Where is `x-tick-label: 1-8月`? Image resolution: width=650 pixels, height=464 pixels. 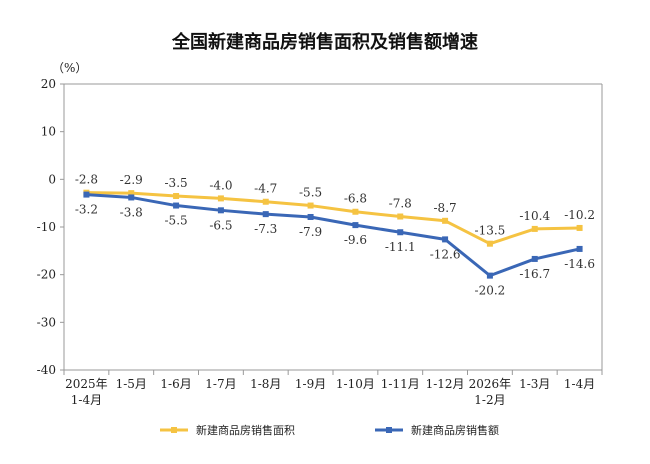
x-tick-label: 1-8月 is located at coordinates (265, 384).